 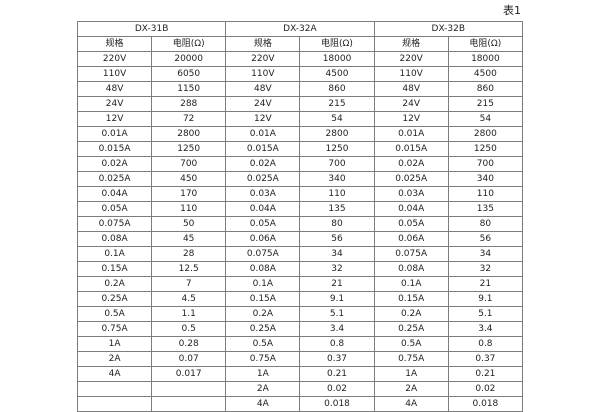 I want to click on table-row: 0.5A 1.1 0.2A 5.1 0.2A 5.1, so click(x=300, y=314).